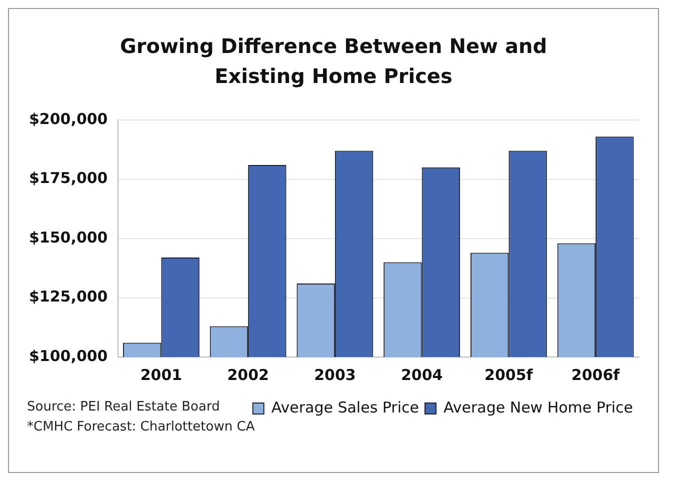 This screenshot has height=485, width=673. Describe the element at coordinates (421, 375) in the screenshot. I see `x-tick-label: 2004` at that location.